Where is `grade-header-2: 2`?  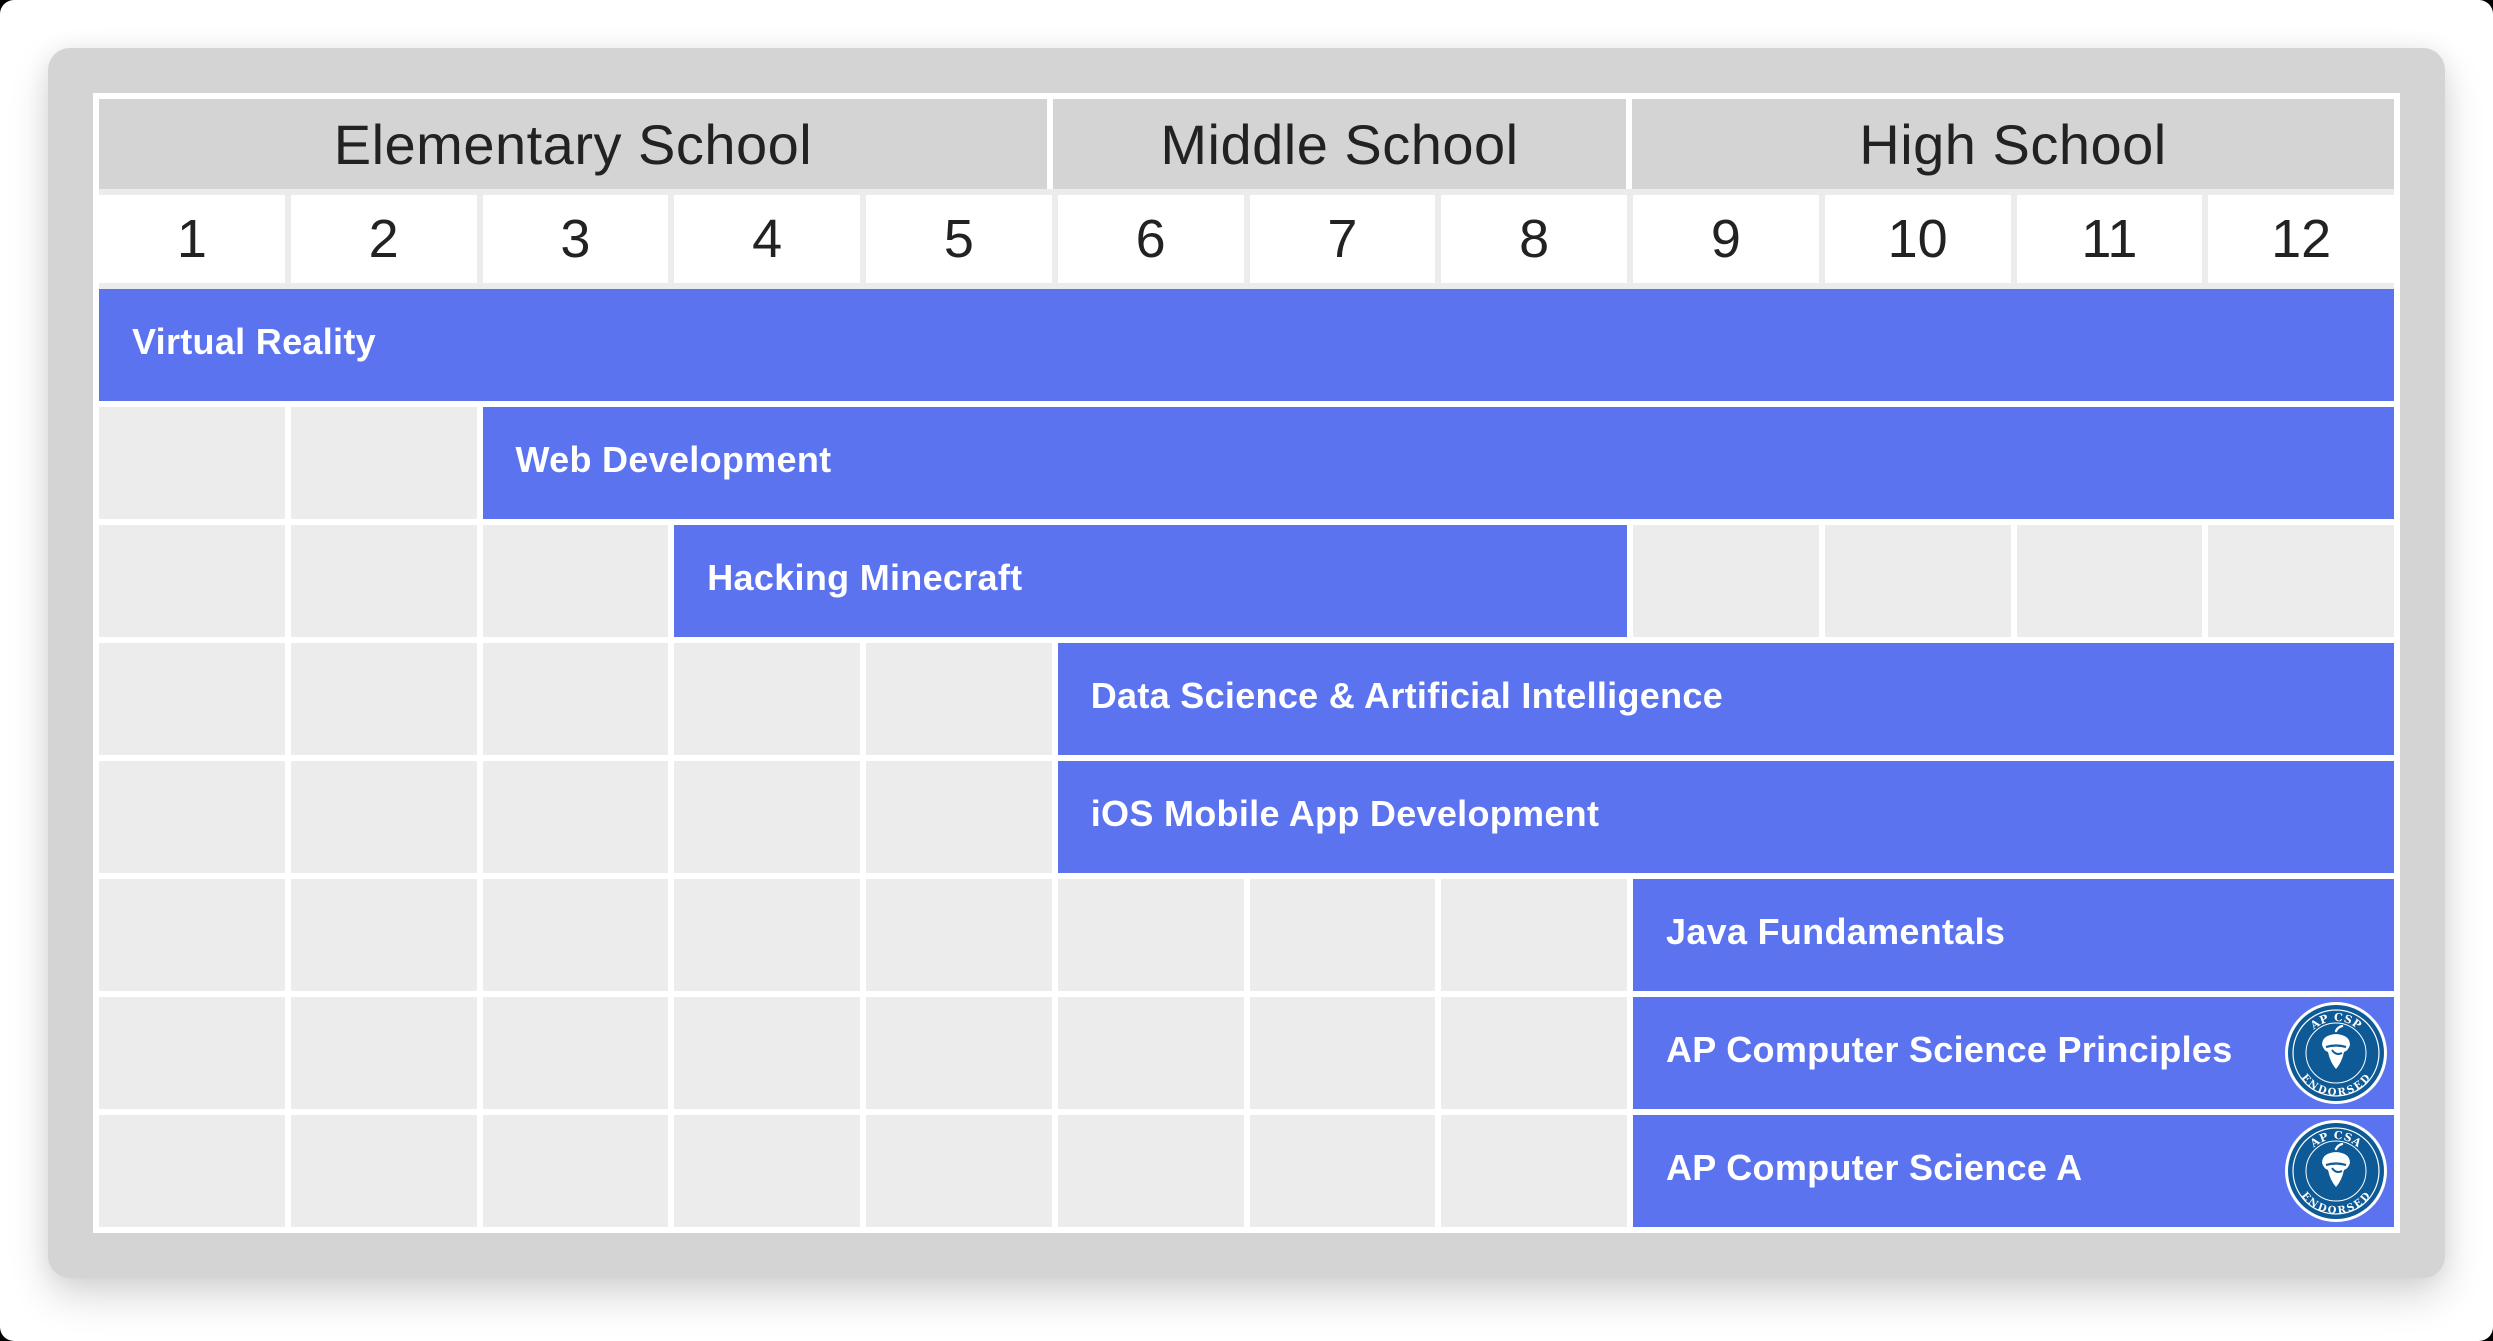
grade-header-2: 2 is located at coordinates (383, 239).